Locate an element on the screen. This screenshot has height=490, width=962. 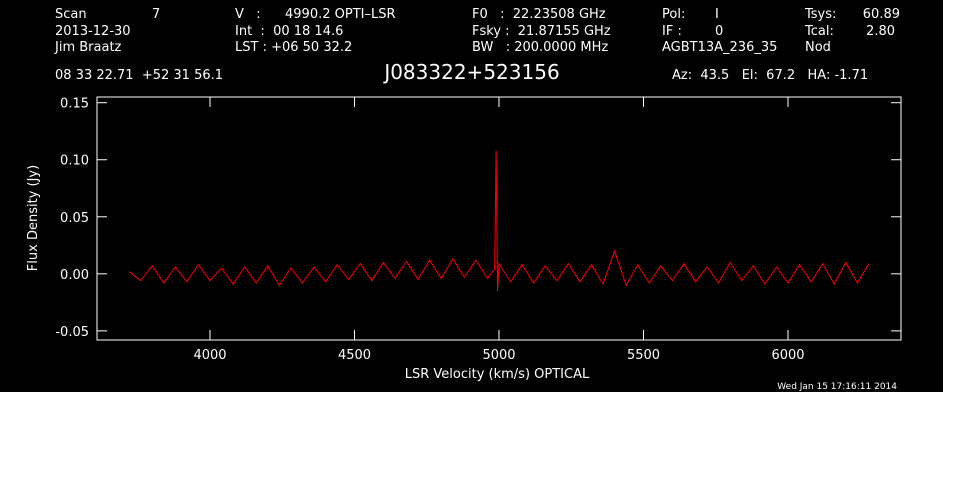
v-label: V : is located at coordinates (248, 14).